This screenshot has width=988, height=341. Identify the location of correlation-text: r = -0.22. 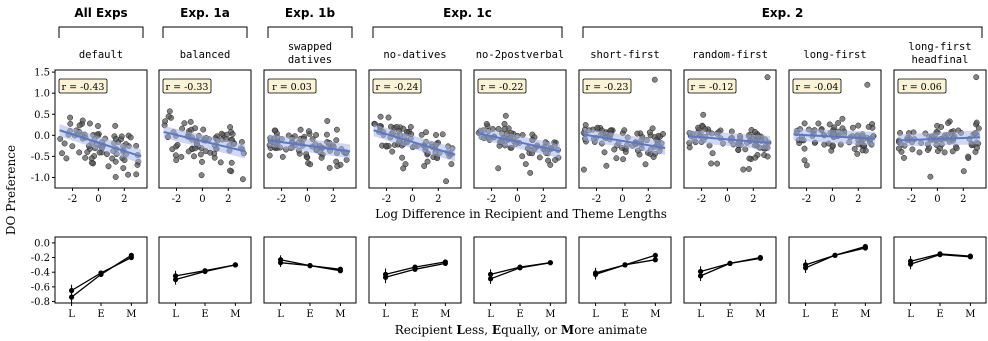
(502, 87).